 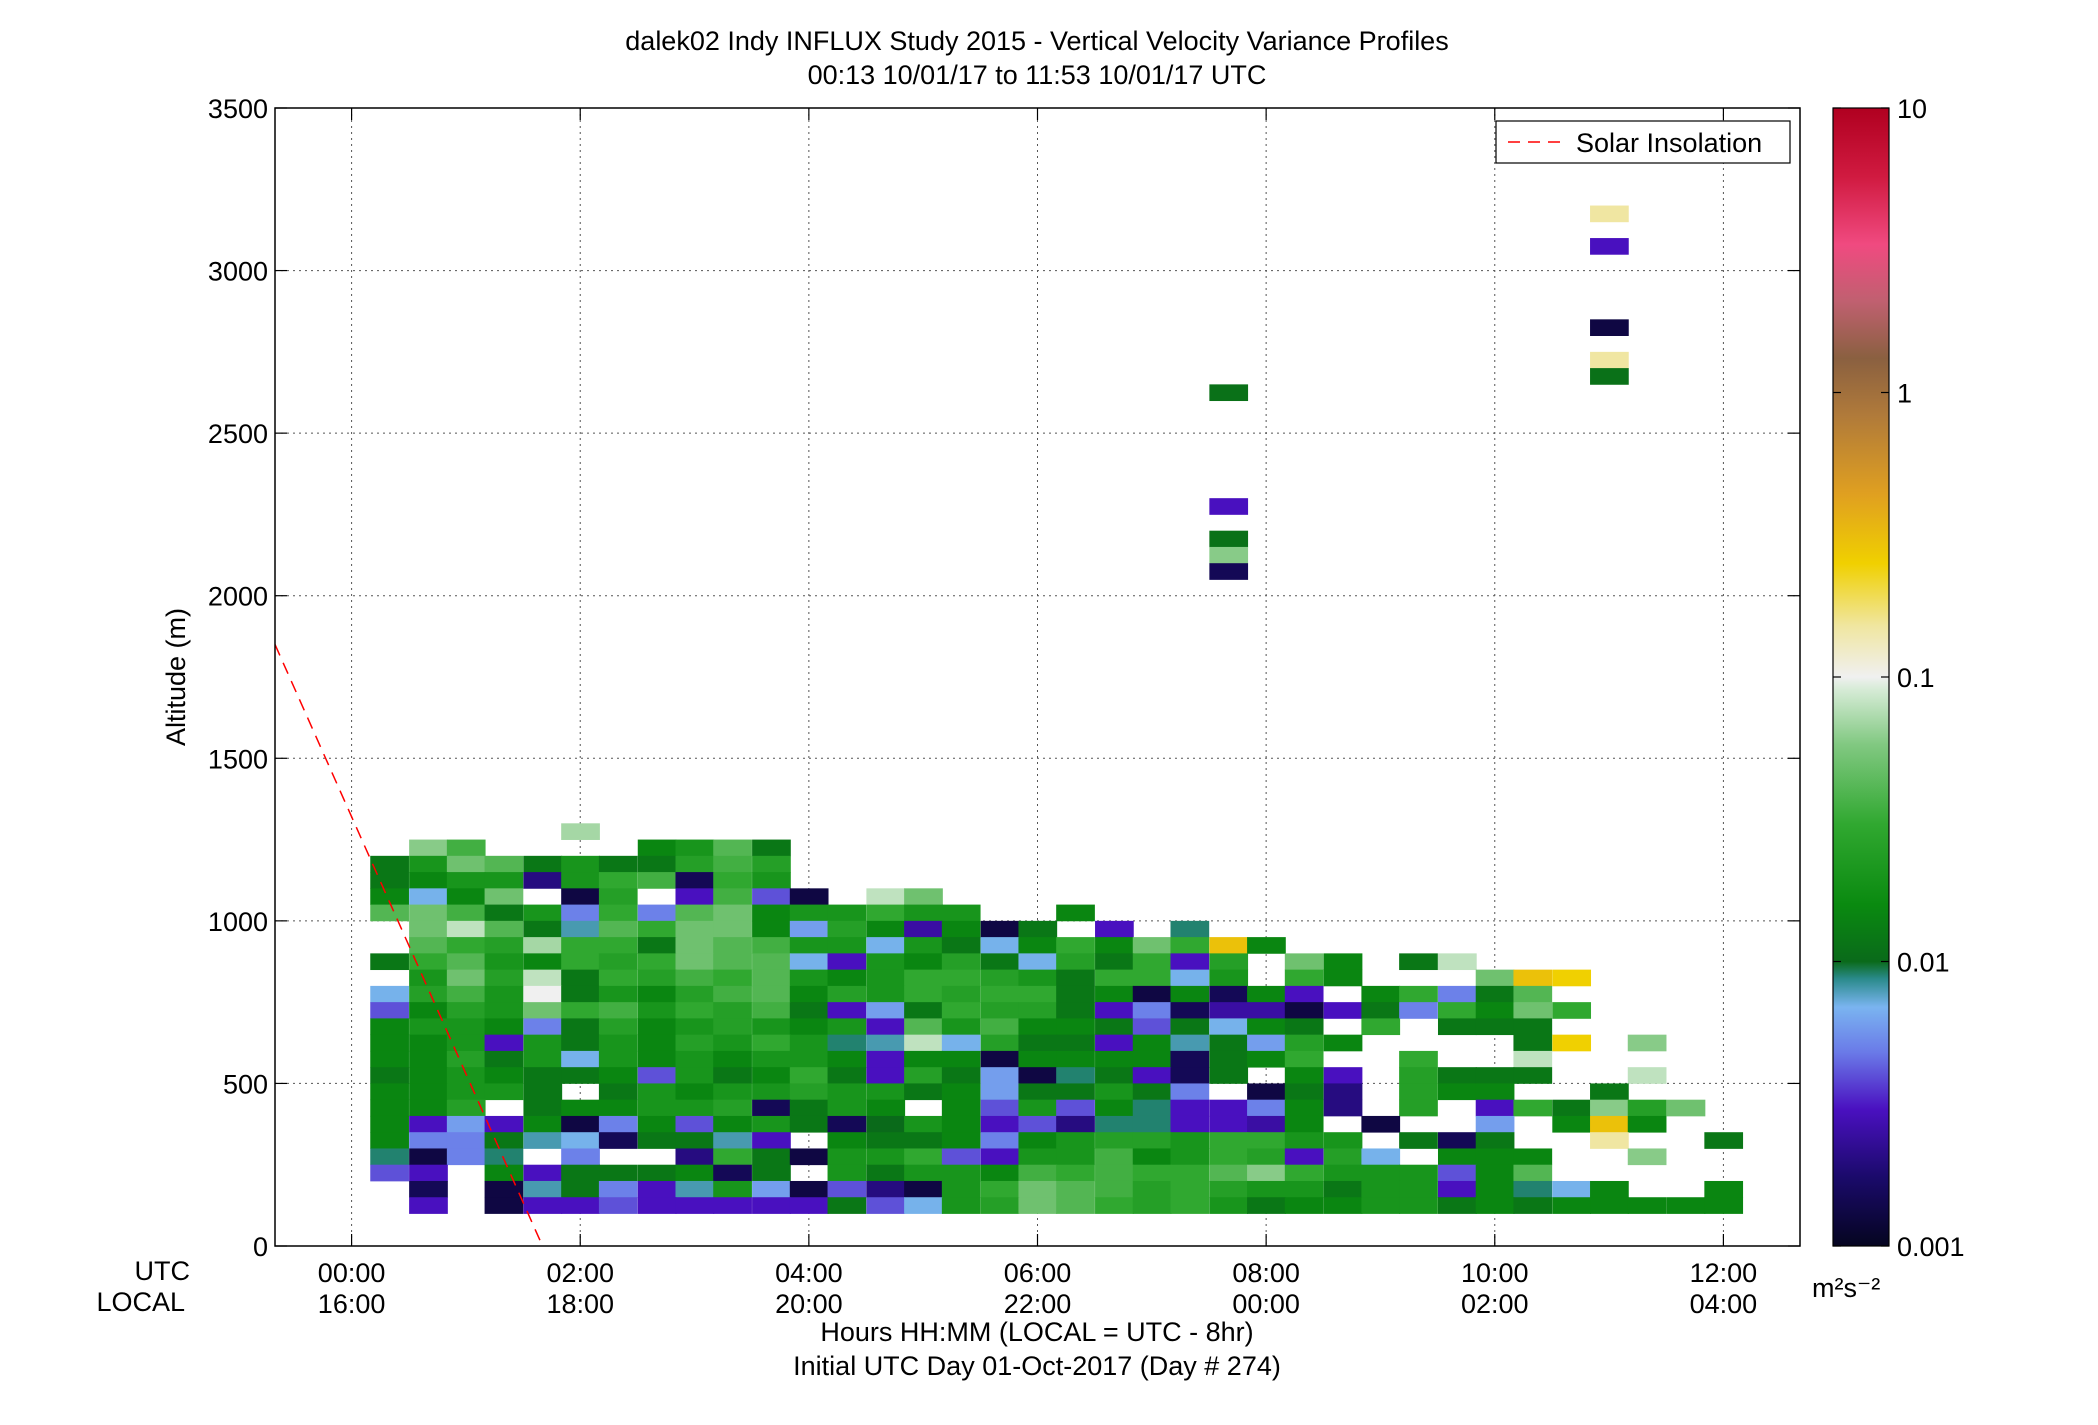 What do you see at coordinates (580, 1273) in the screenshot?
I see `x-tick-label-utc: 02:00` at bounding box center [580, 1273].